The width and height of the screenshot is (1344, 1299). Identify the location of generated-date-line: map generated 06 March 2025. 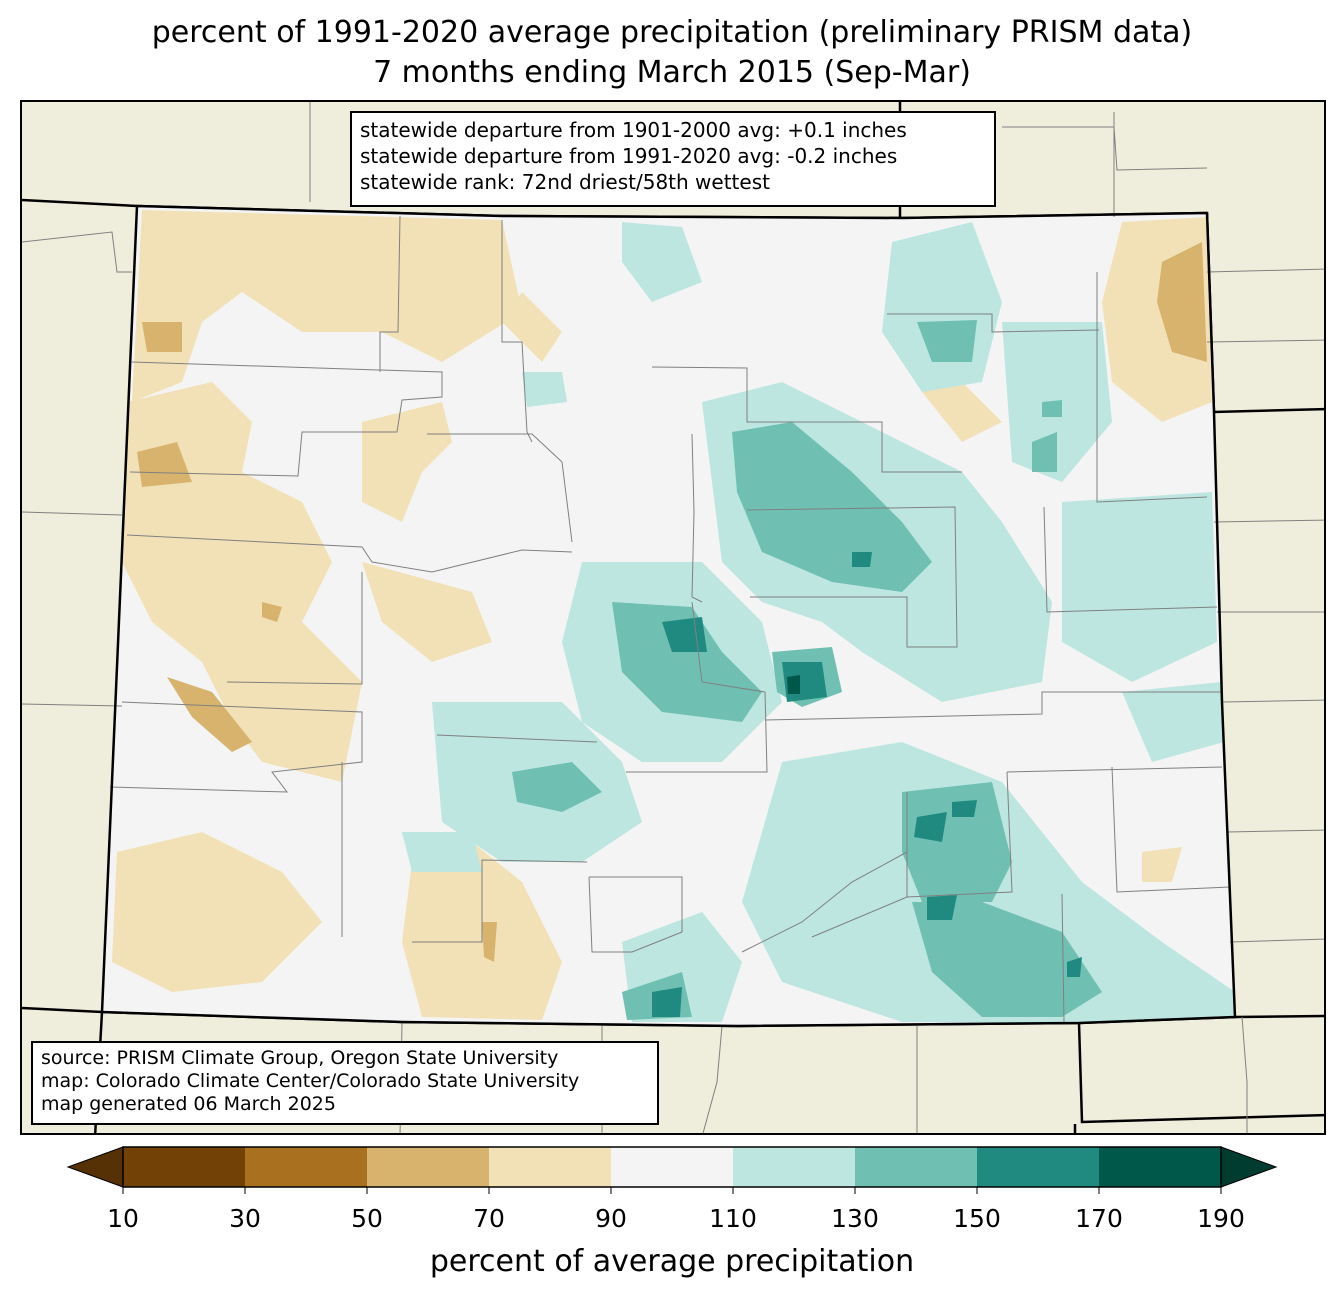
(188, 1104).